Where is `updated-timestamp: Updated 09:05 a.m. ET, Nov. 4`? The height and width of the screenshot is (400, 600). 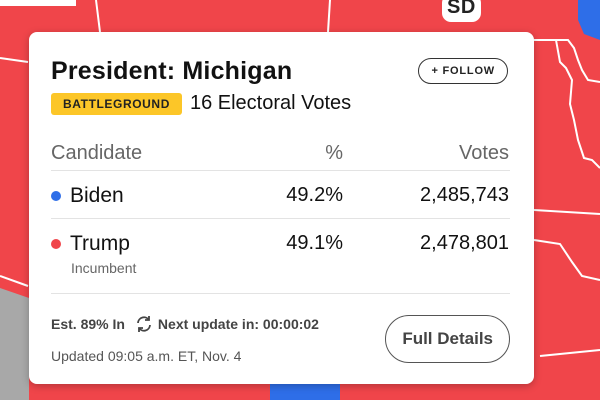 updated-timestamp: Updated 09:05 a.m. ET, Nov. 4 is located at coordinates (146, 356).